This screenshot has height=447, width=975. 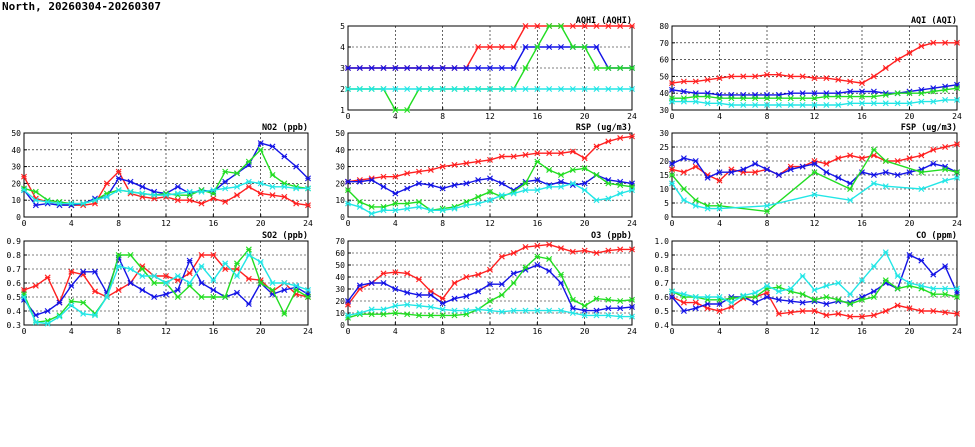 What do you see at coordinates (664, 60) in the screenshot?
I see `y-tick-label: 60` at bounding box center [664, 60].